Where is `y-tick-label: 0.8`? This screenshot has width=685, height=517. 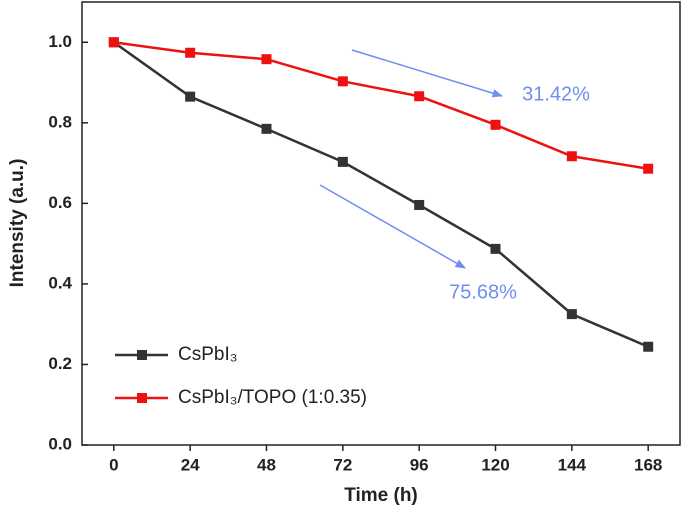
y-tick-label: 0.8 is located at coordinates (60, 121).